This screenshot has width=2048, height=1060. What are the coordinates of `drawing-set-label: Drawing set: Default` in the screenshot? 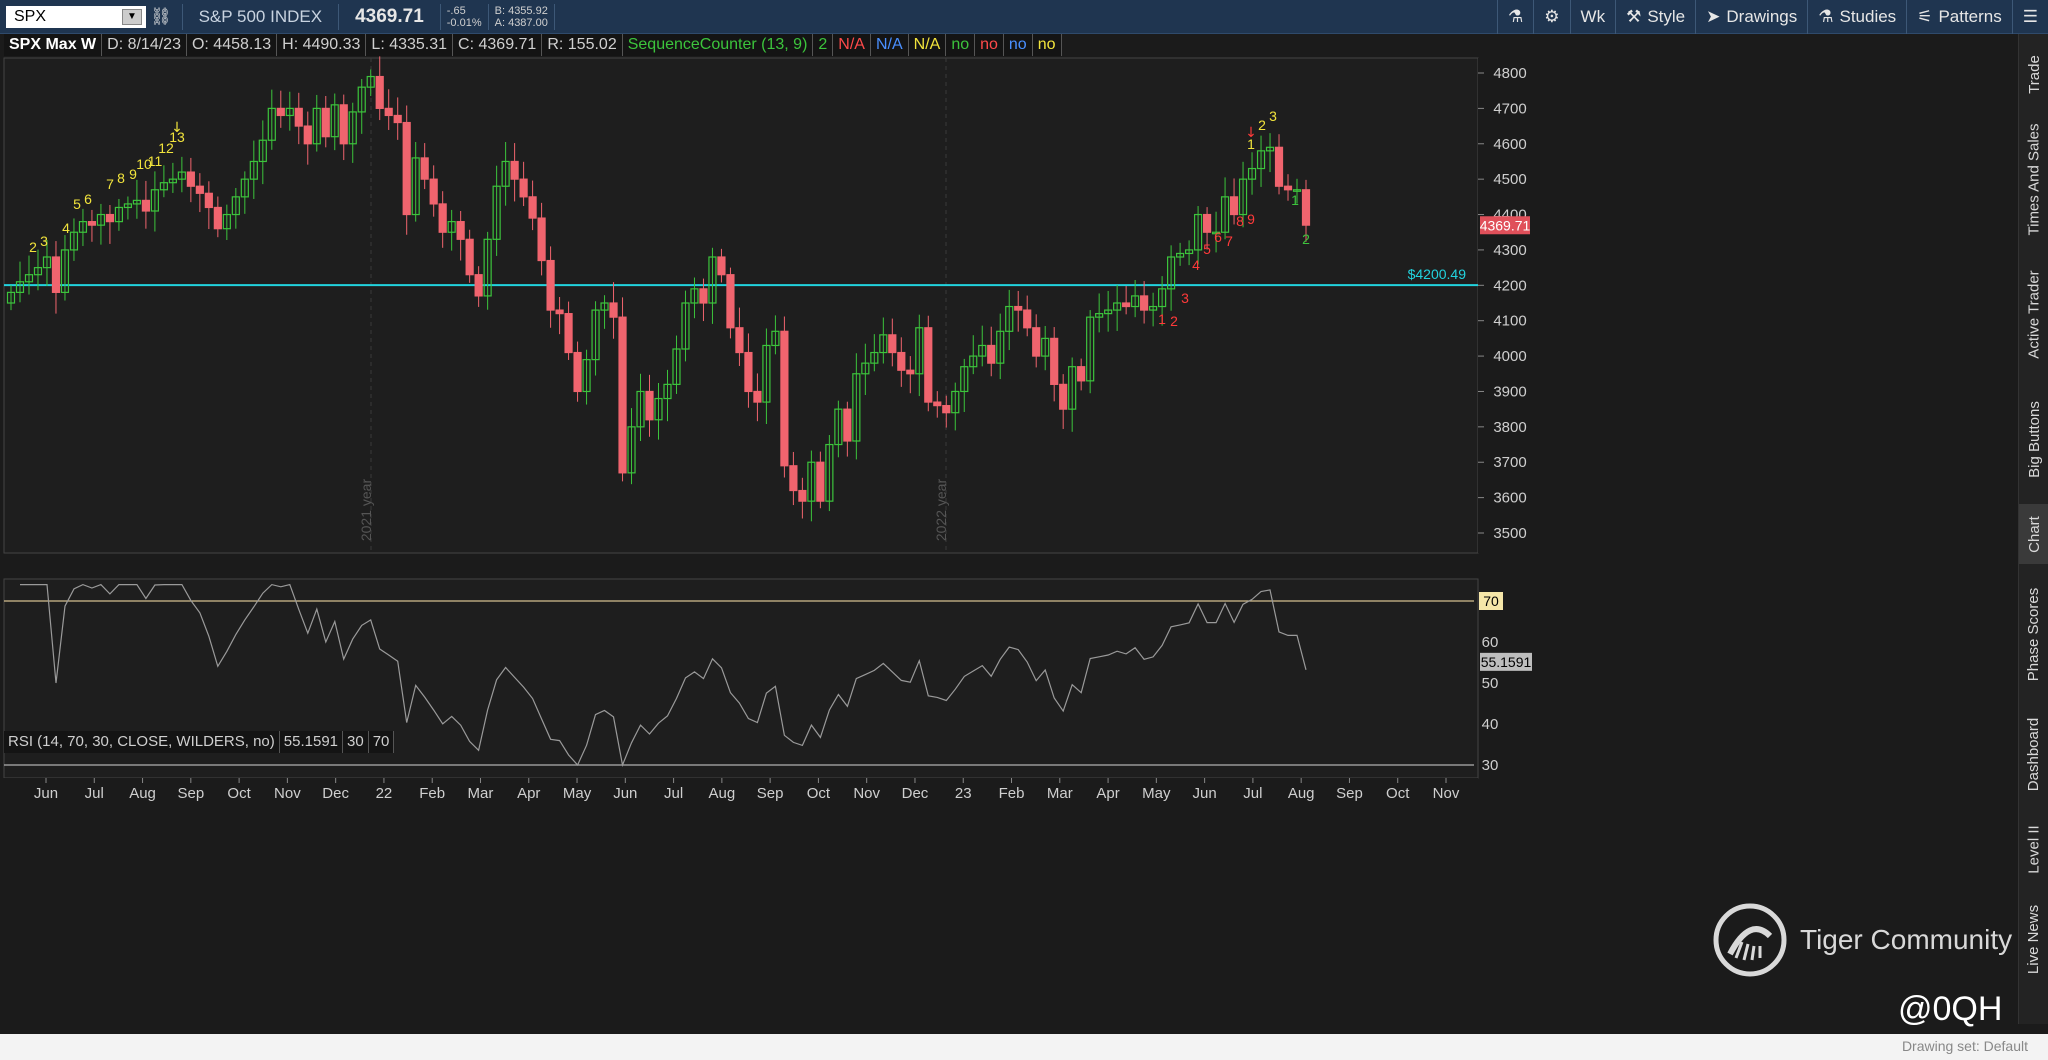 It's located at (1964, 1046).